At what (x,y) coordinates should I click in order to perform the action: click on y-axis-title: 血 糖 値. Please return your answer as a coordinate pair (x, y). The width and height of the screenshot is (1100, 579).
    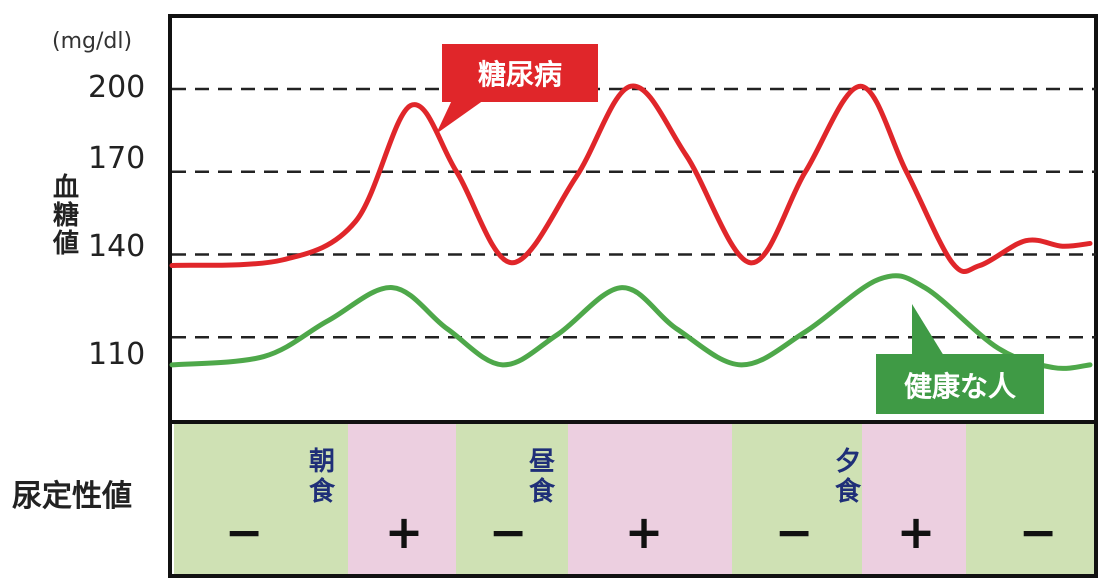
    Looking at the image, I should click on (65, 216).